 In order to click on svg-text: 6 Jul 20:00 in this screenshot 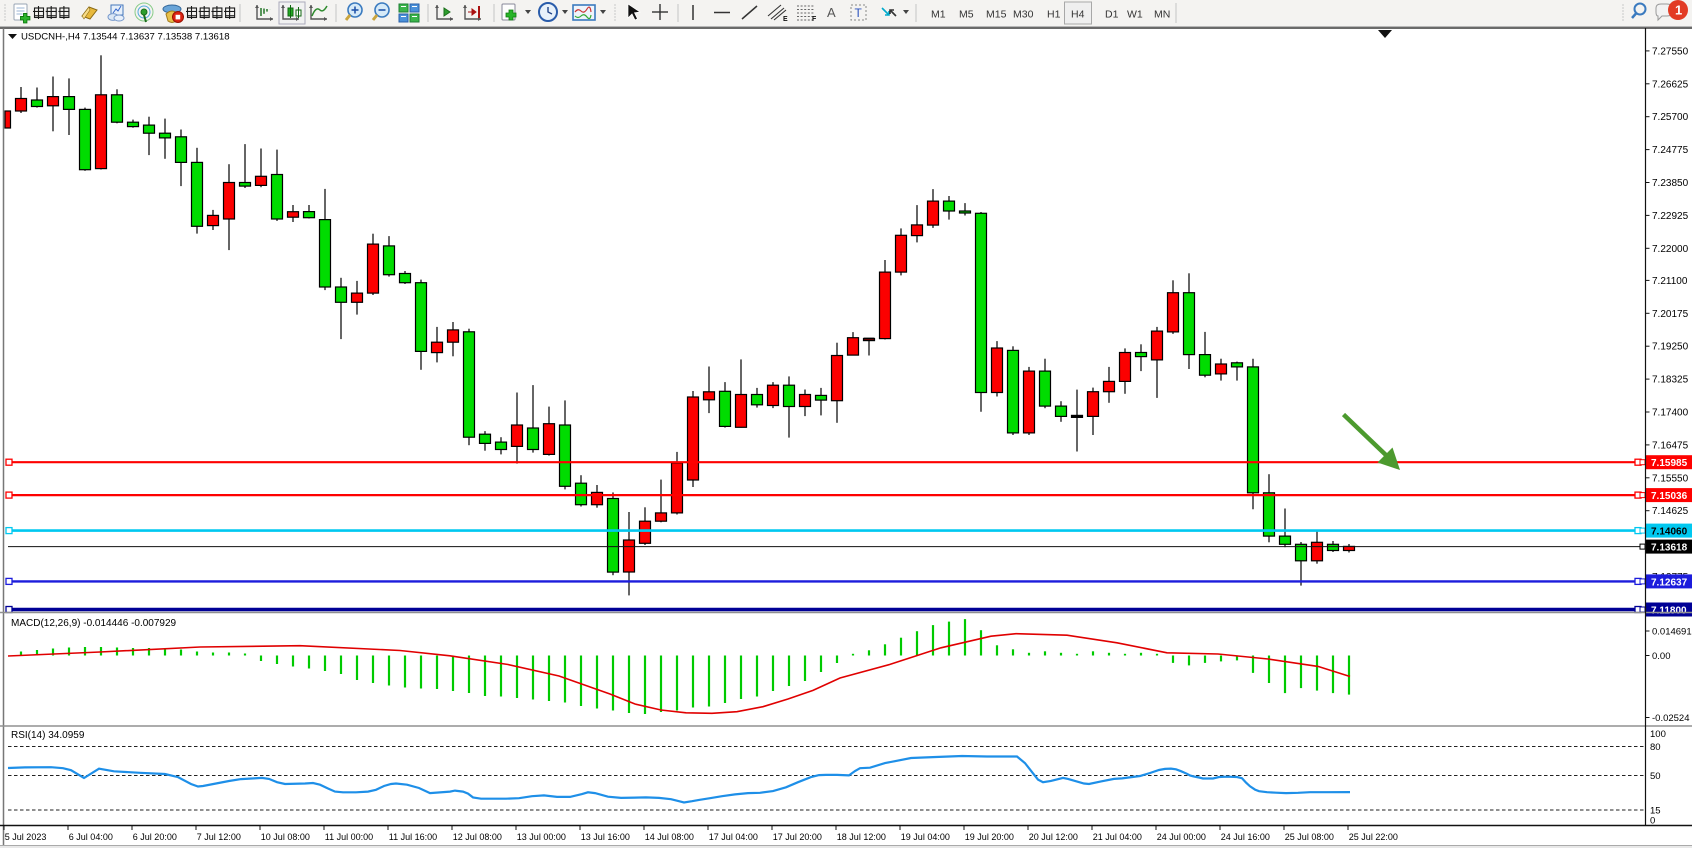, I will do `click(155, 837)`.